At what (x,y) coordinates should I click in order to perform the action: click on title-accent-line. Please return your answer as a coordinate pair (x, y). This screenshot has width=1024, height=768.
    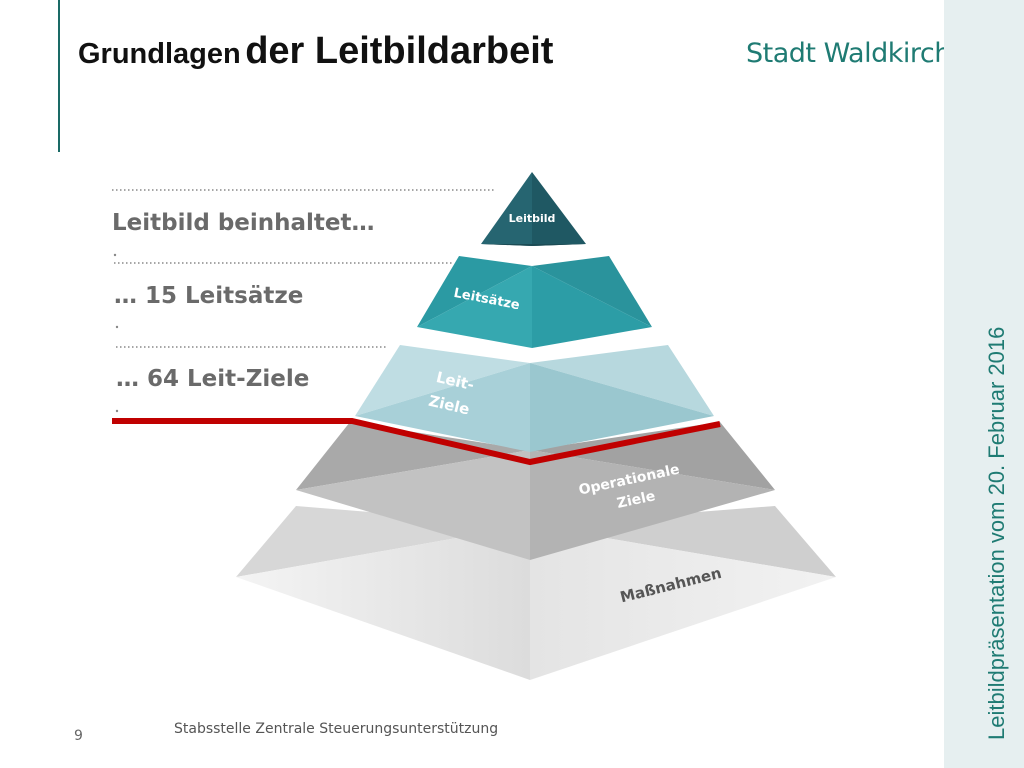
    Looking at the image, I should click on (59, 76).